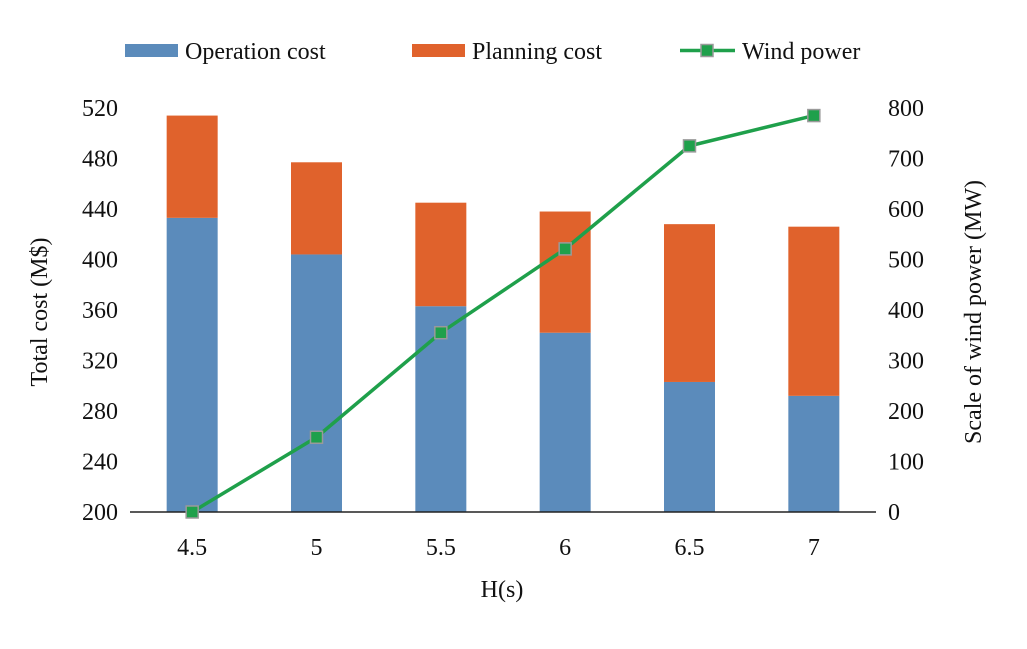 The image size is (1027, 649). I want to click on wind-power-marker-5.5, so click(441, 332).